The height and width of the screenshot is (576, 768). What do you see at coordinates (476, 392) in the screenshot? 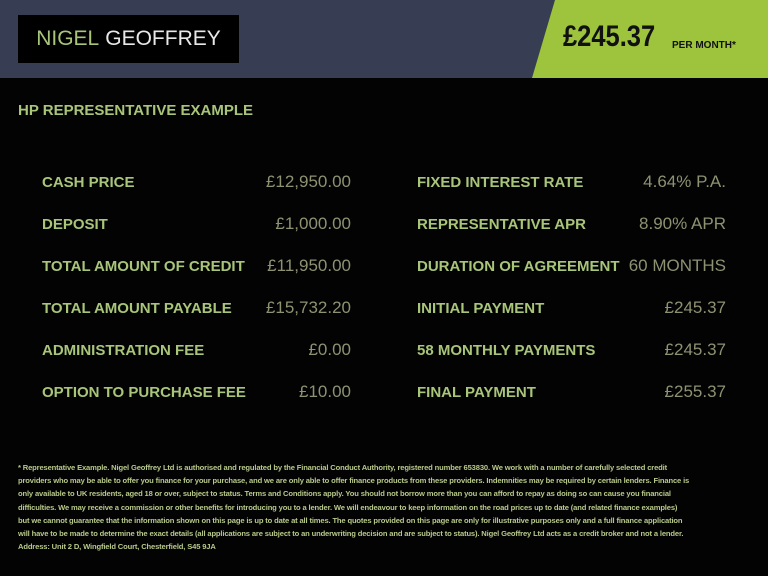
I see `finance-label: FINAL PAYMENT` at bounding box center [476, 392].